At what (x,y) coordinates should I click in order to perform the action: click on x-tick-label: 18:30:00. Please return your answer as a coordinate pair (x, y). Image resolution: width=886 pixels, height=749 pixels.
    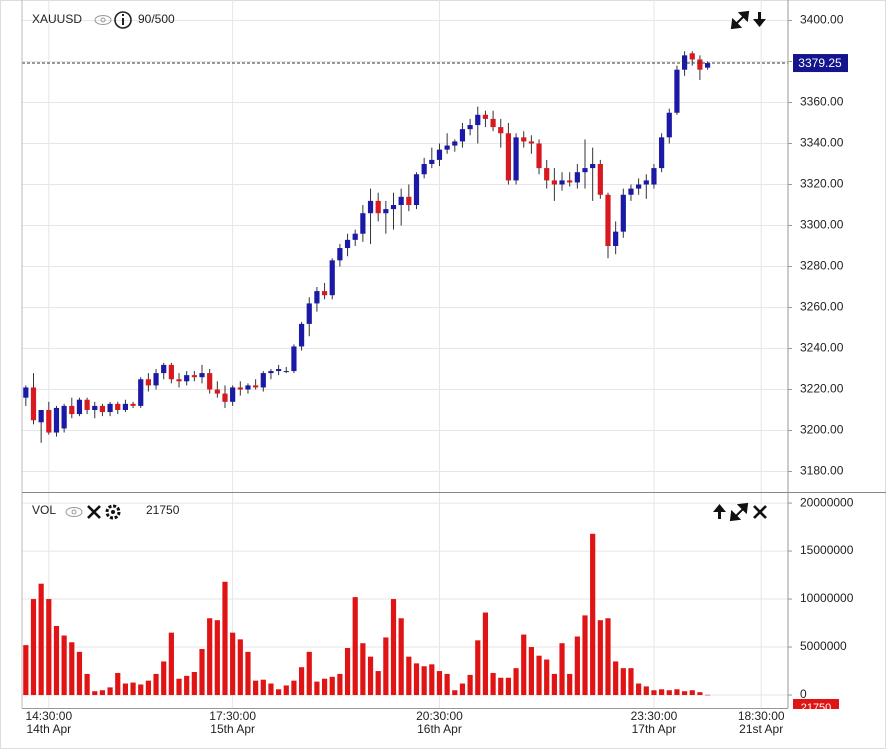
    Looking at the image, I should click on (761, 716).